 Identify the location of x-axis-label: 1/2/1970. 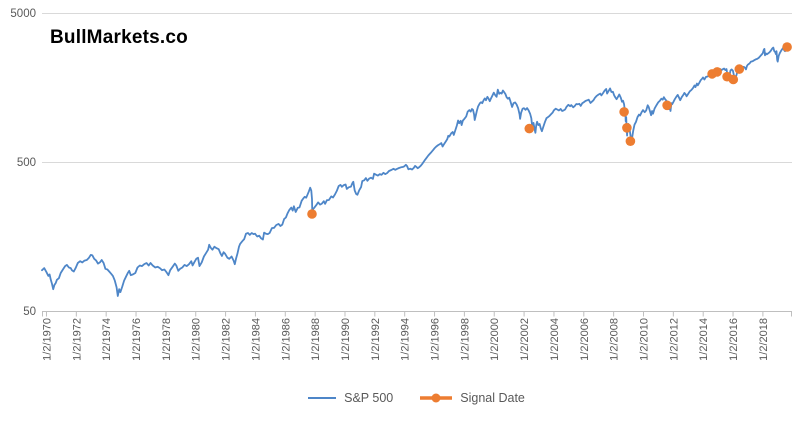
(47, 339).